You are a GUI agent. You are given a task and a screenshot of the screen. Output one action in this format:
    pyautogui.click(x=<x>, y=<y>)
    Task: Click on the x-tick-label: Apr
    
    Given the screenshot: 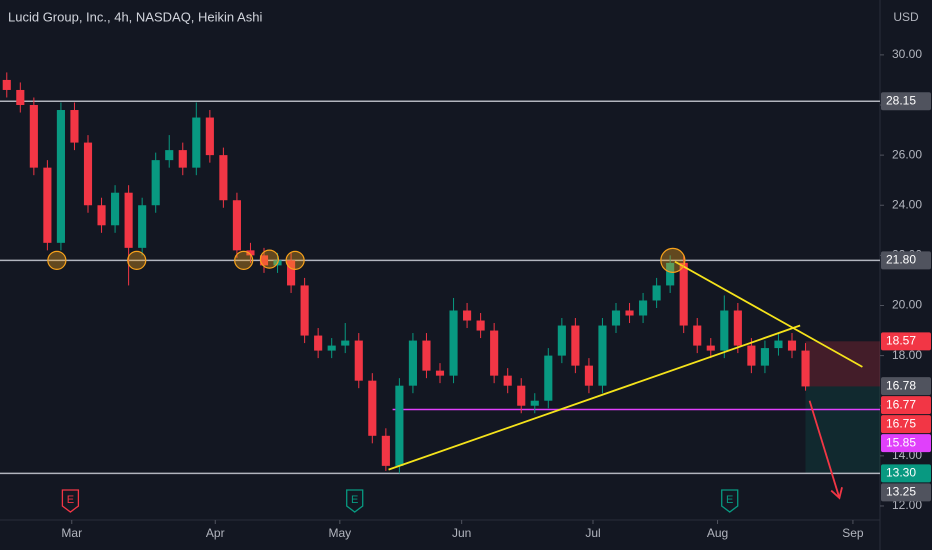 What is the action you would take?
    pyautogui.click(x=215, y=533)
    